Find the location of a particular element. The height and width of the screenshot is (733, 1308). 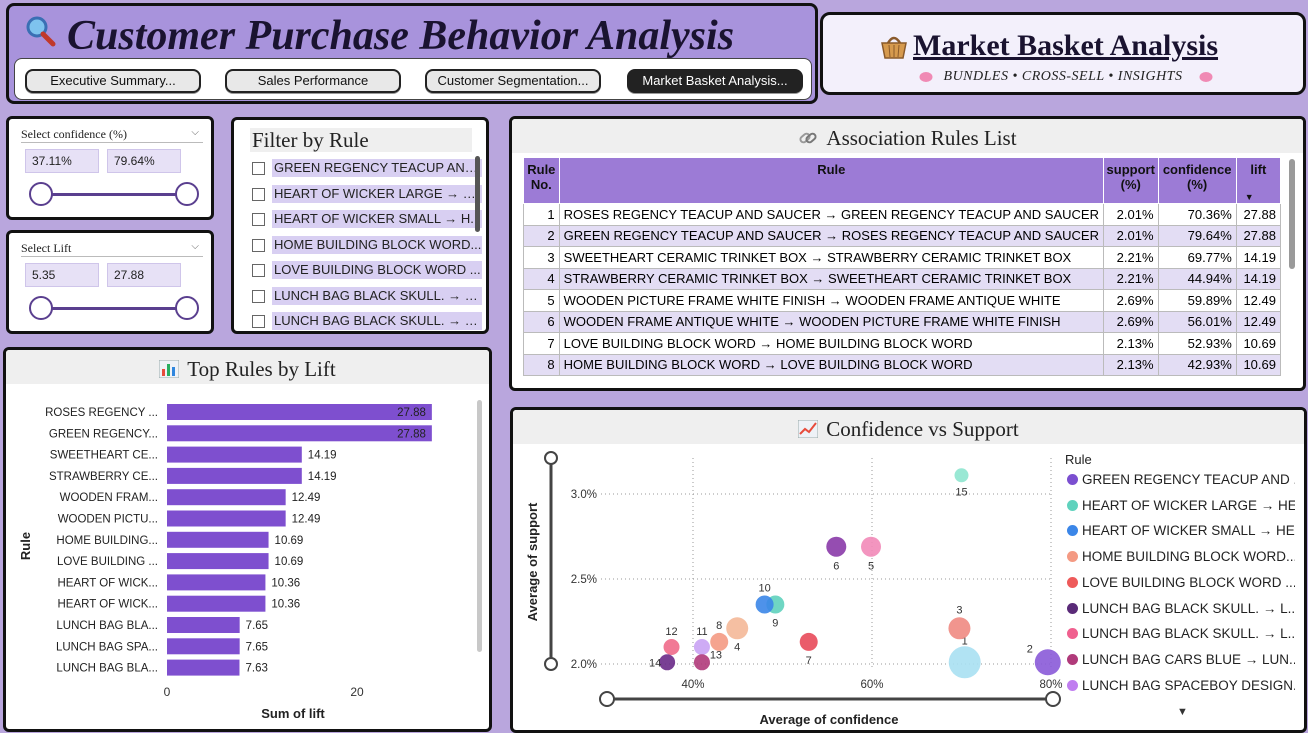

cell-confidence: 59.89% is located at coordinates (1197, 300).